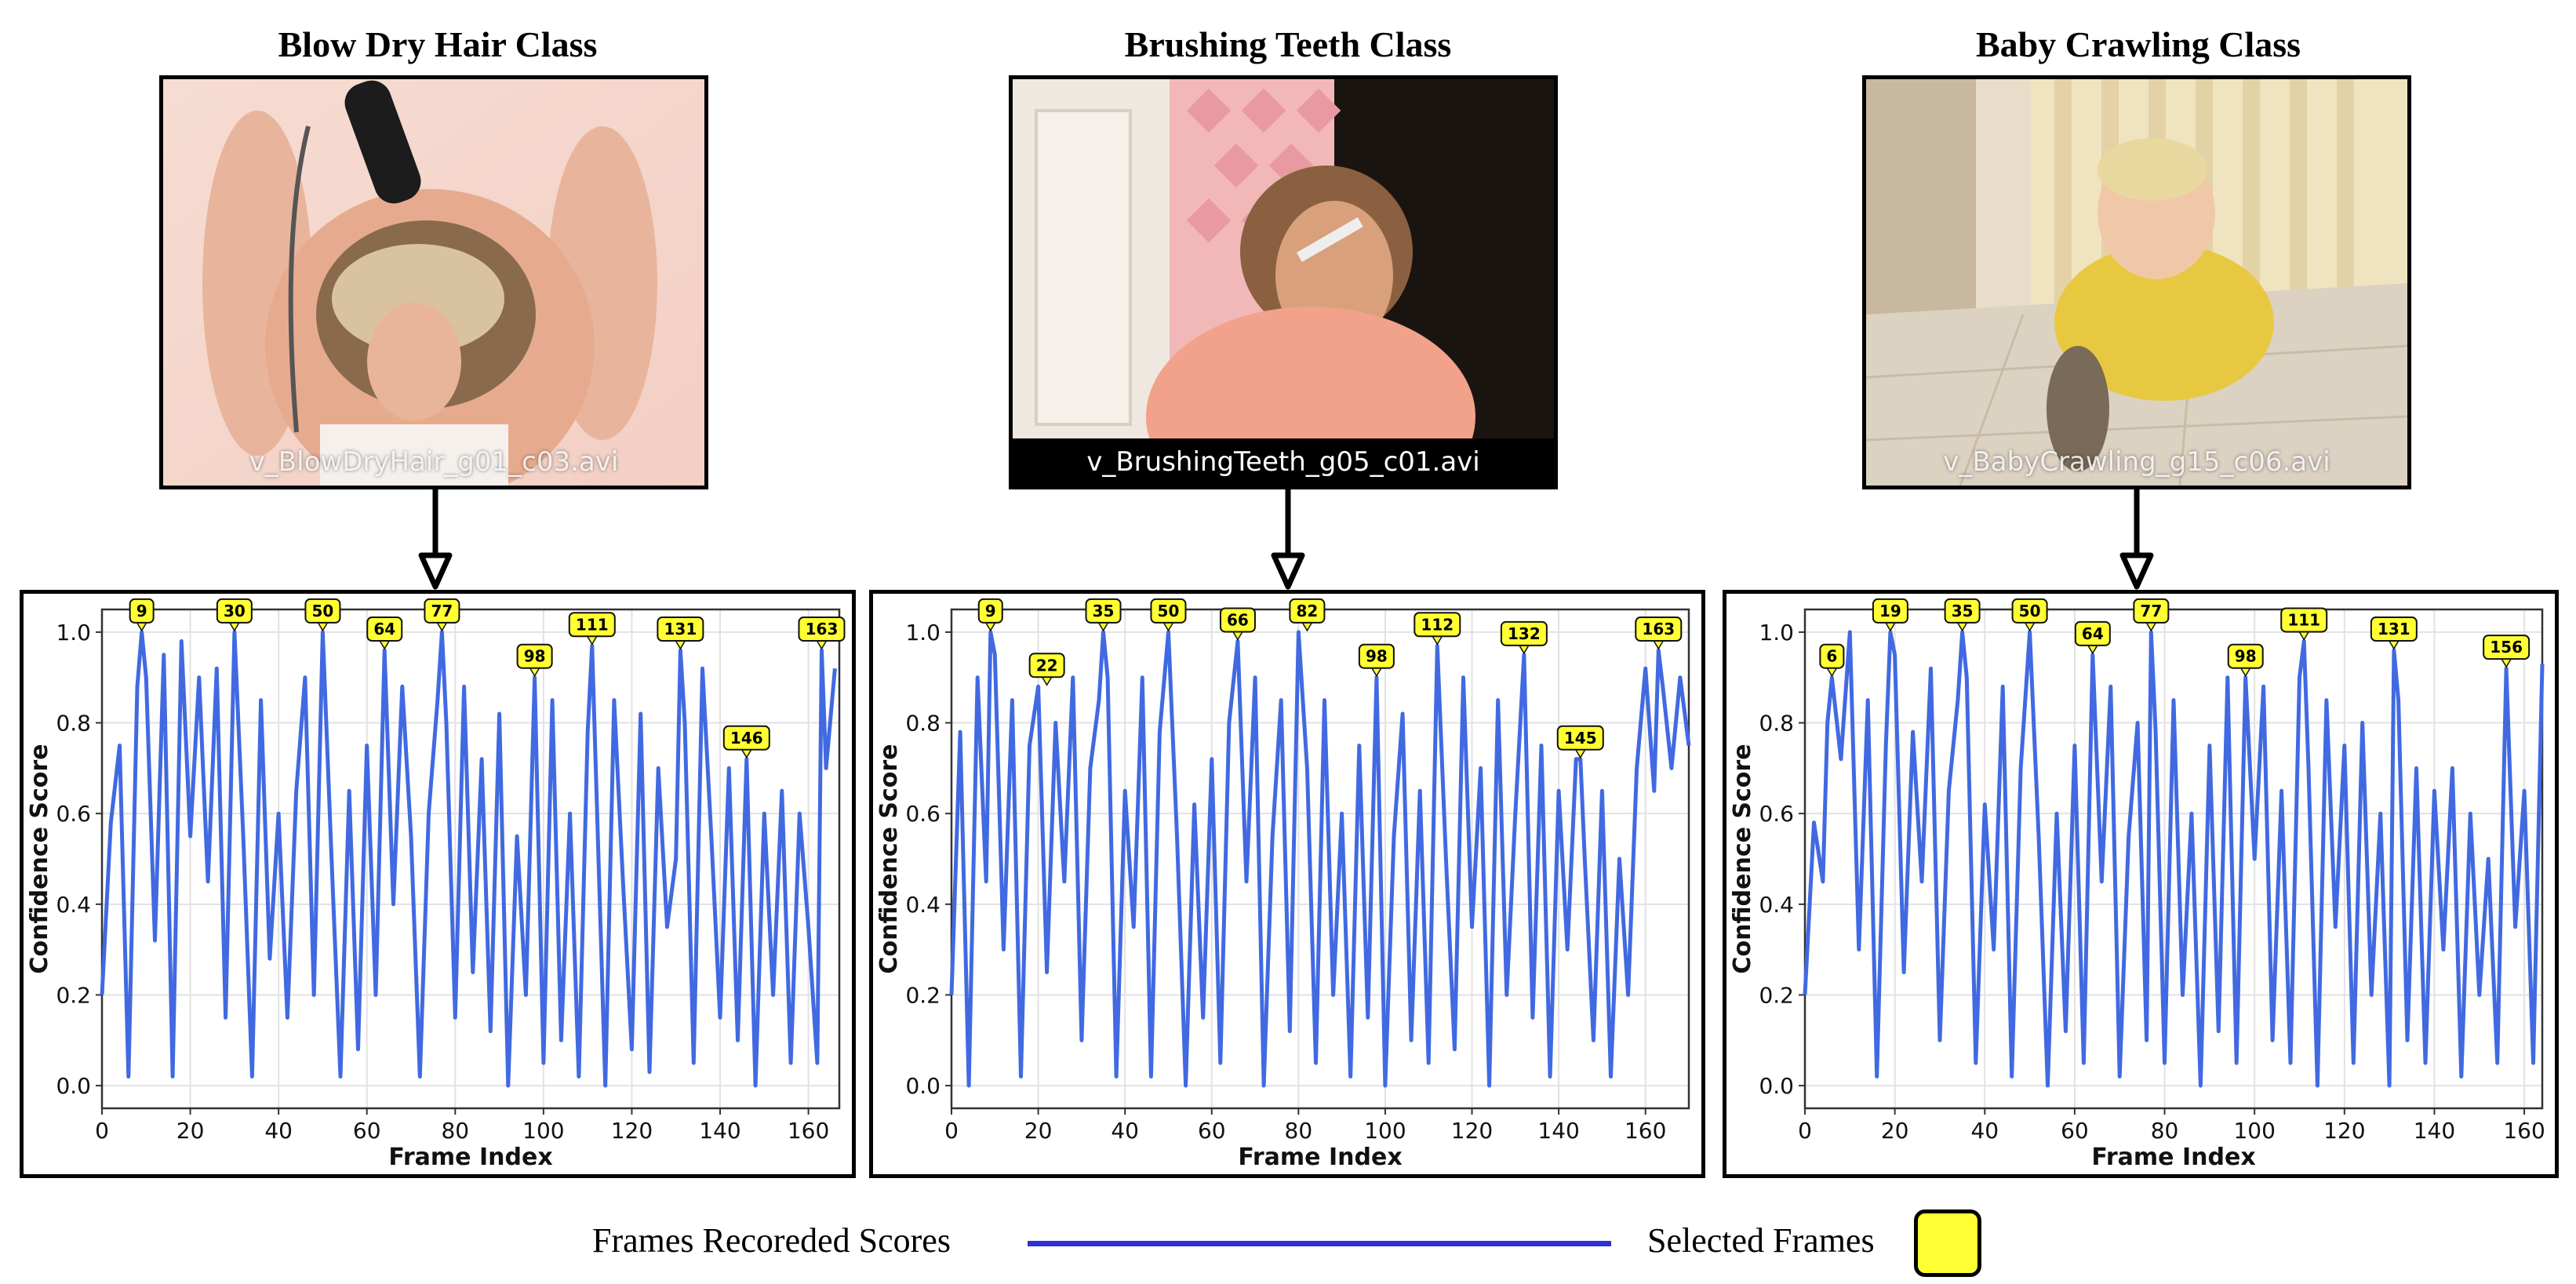 The height and width of the screenshot is (1284, 2576). I want to click on baby-crawling-scene-image, so click(2136, 282).